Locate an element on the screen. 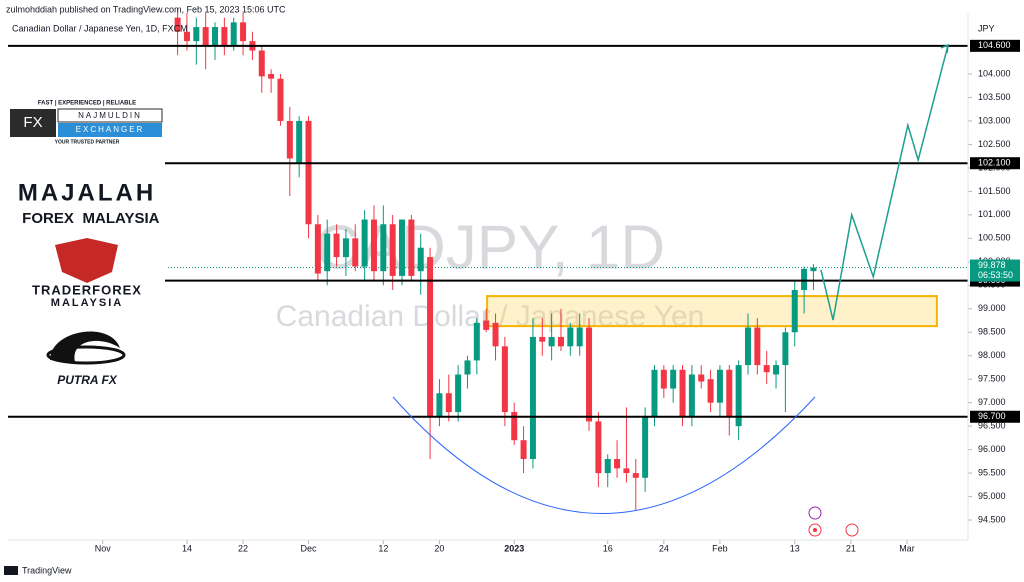  x-tick-label: 21 is located at coordinates (851, 548).